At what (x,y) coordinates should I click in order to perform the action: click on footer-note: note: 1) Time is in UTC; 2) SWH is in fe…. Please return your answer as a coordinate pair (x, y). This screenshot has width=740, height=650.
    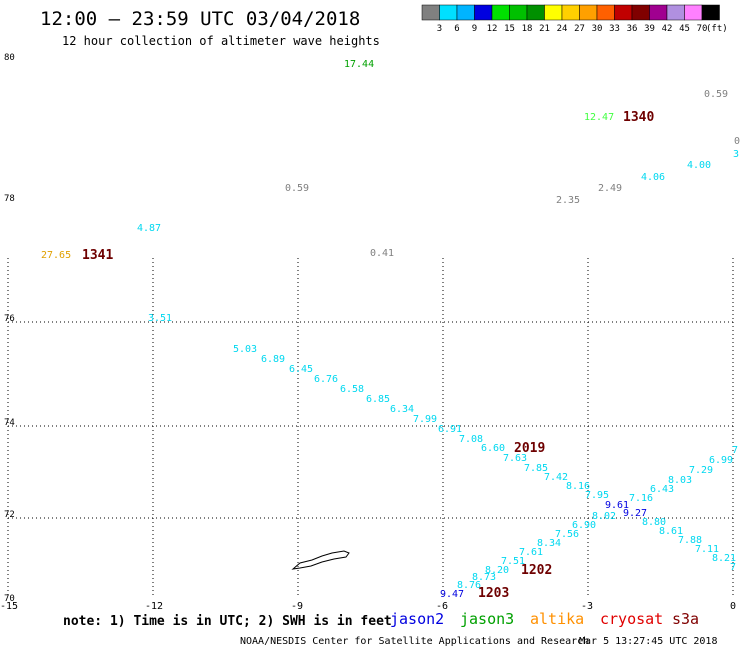
    Looking at the image, I should click on (227, 621).